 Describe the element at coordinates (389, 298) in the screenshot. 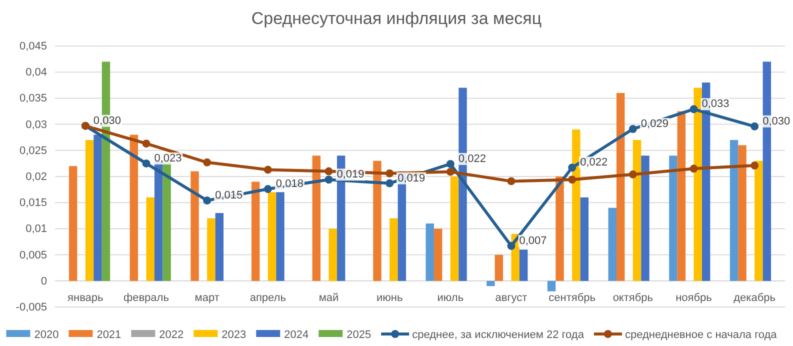

I see `x-tick-label: июнь` at that location.